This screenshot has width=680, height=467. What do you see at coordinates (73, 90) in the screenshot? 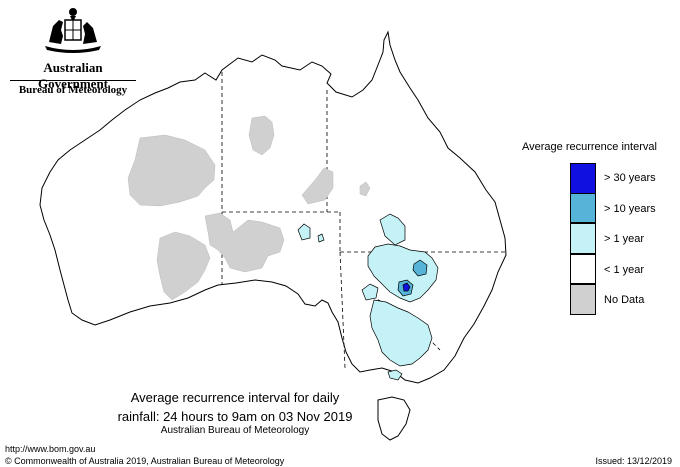
I see `bureau-title: Bureau of Meteorology` at bounding box center [73, 90].